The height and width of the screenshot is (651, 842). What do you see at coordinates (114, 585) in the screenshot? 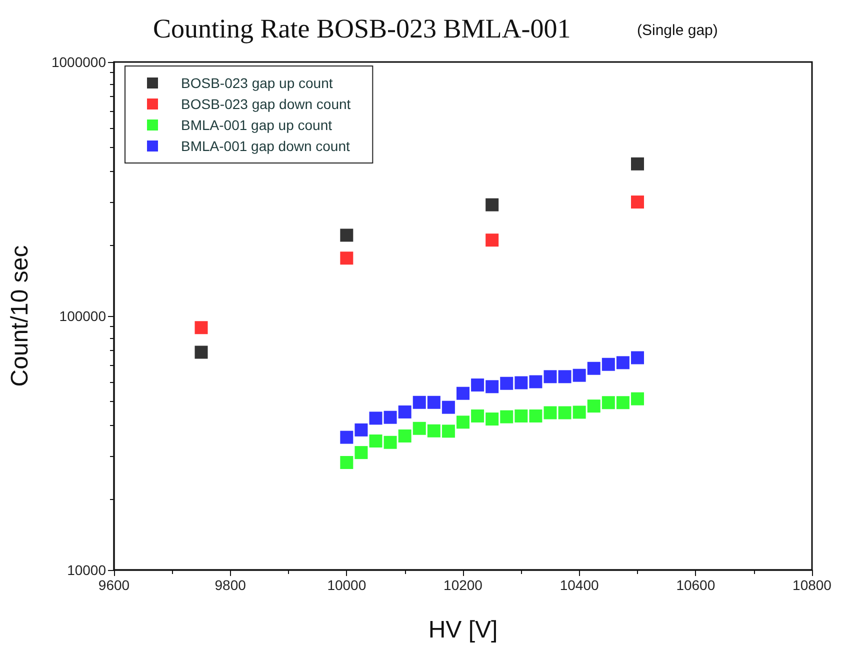
I see `x-tick-label: 9600` at bounding box center [114, 585].